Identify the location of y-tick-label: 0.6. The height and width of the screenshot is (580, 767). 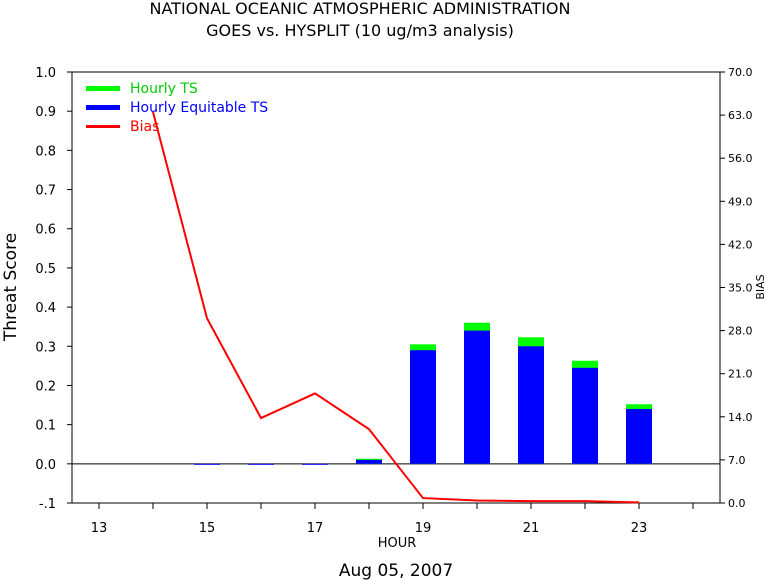
(45, 230).